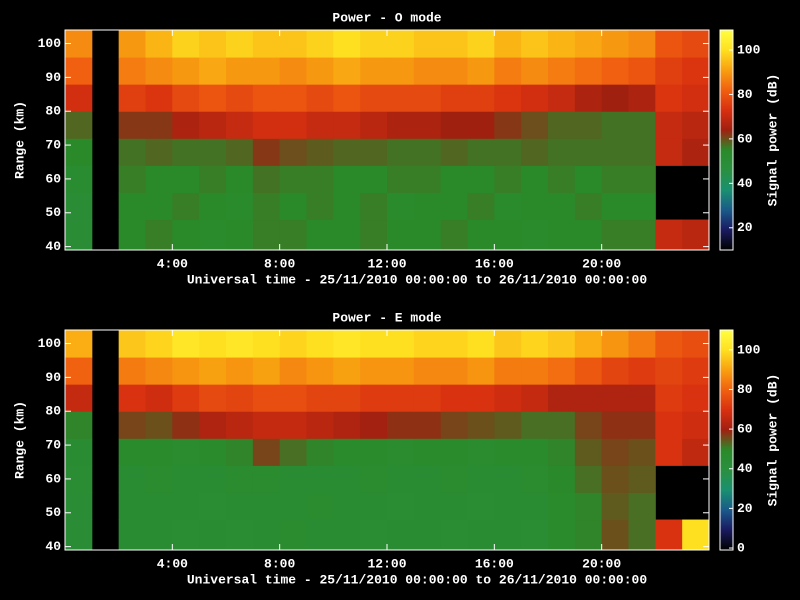 Image resolution: width=800 pixels, height=600 pixels. What do you see at coordinates (53, 478) in the screenshot?
I see `y-tick-label: 60` at bounding box center [53, 478].